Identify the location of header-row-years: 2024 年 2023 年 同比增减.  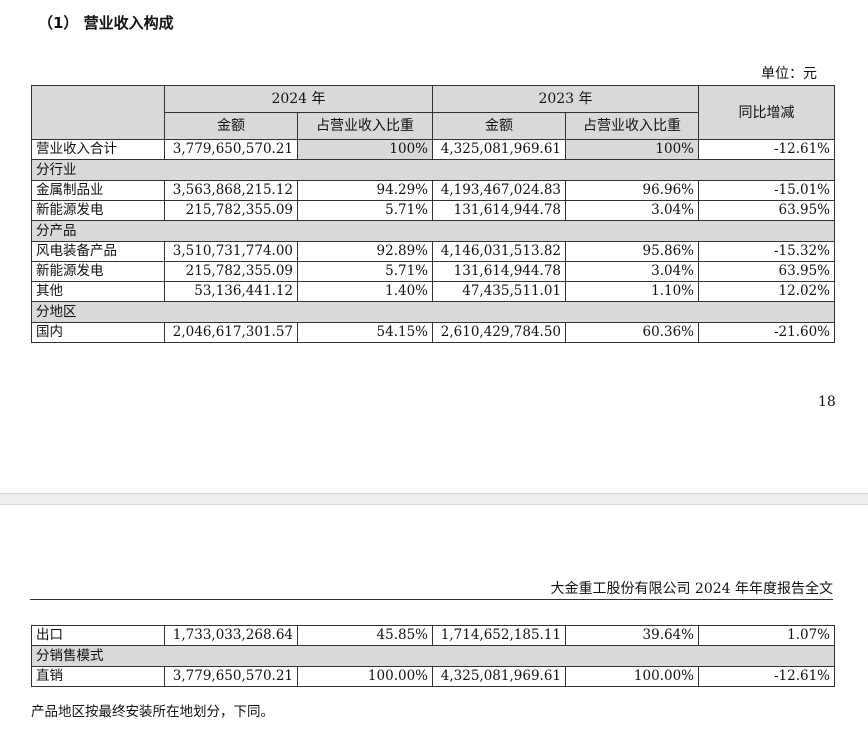
(433, 112).